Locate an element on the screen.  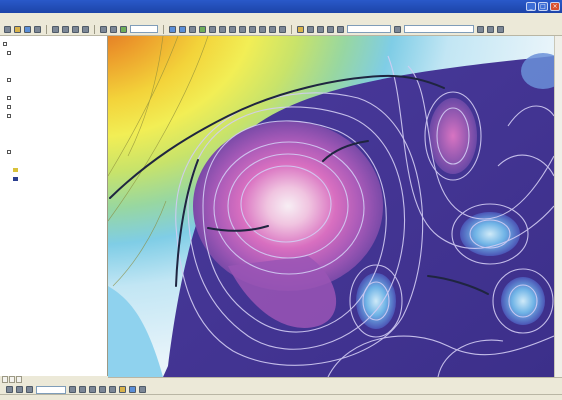
analysis-icon is located at coordinates (397, 29).